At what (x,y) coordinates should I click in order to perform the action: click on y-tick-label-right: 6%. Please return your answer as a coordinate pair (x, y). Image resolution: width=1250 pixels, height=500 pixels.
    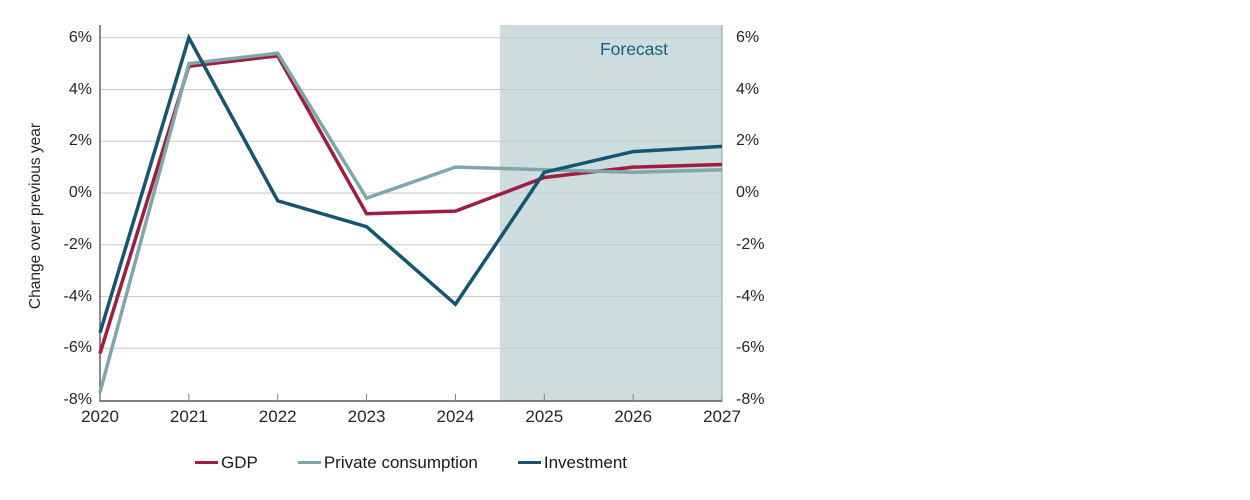
    Looking at the image, I should click on (748, 37).